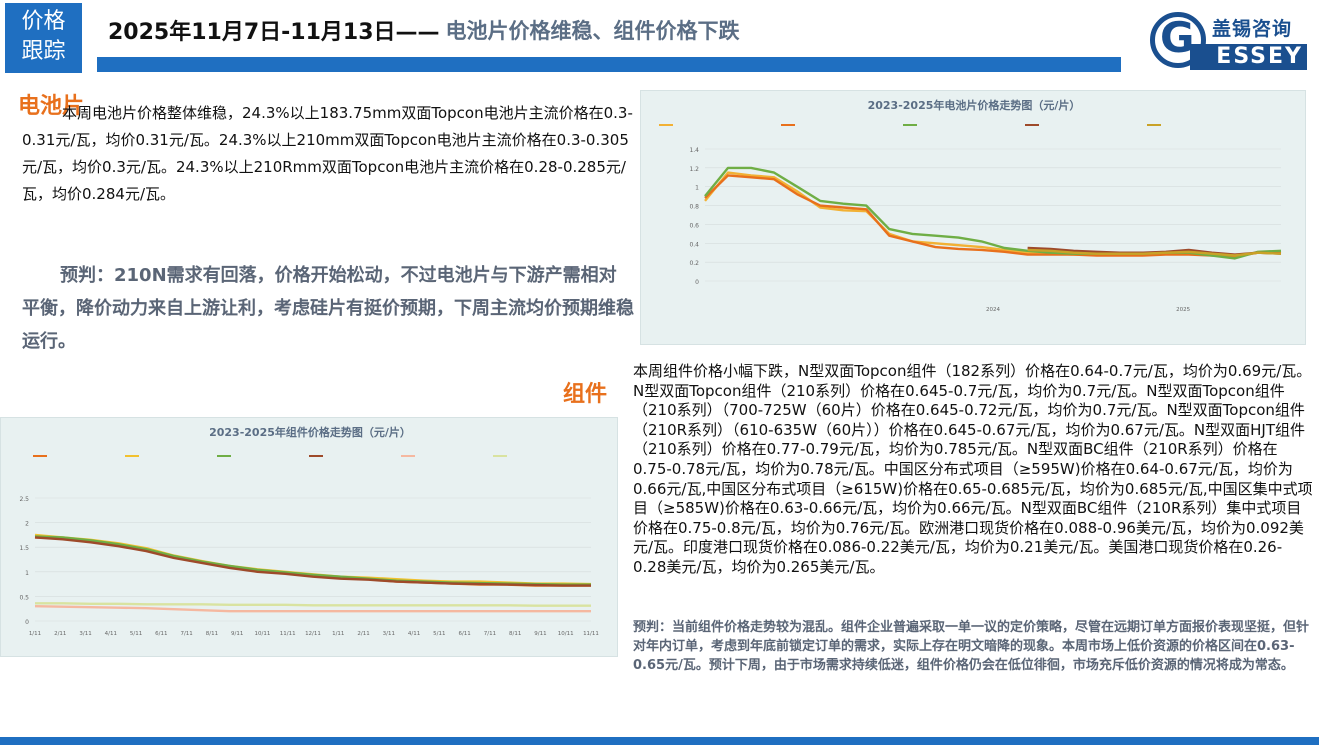 The image size is (1319, 745). Describe the element at coordinates (1183, 310) in the screenshot. I see `year-label: 2025` at that location.